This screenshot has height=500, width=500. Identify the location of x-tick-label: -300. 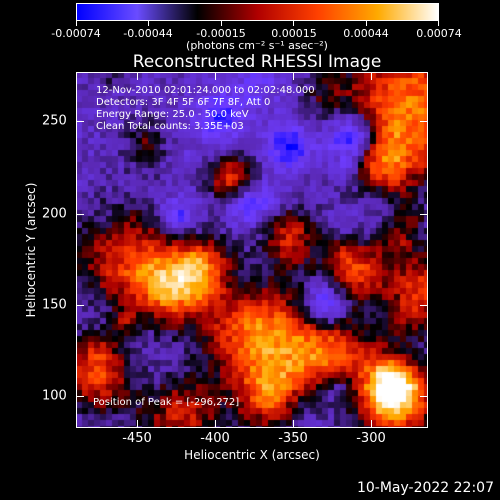
(371, 438).